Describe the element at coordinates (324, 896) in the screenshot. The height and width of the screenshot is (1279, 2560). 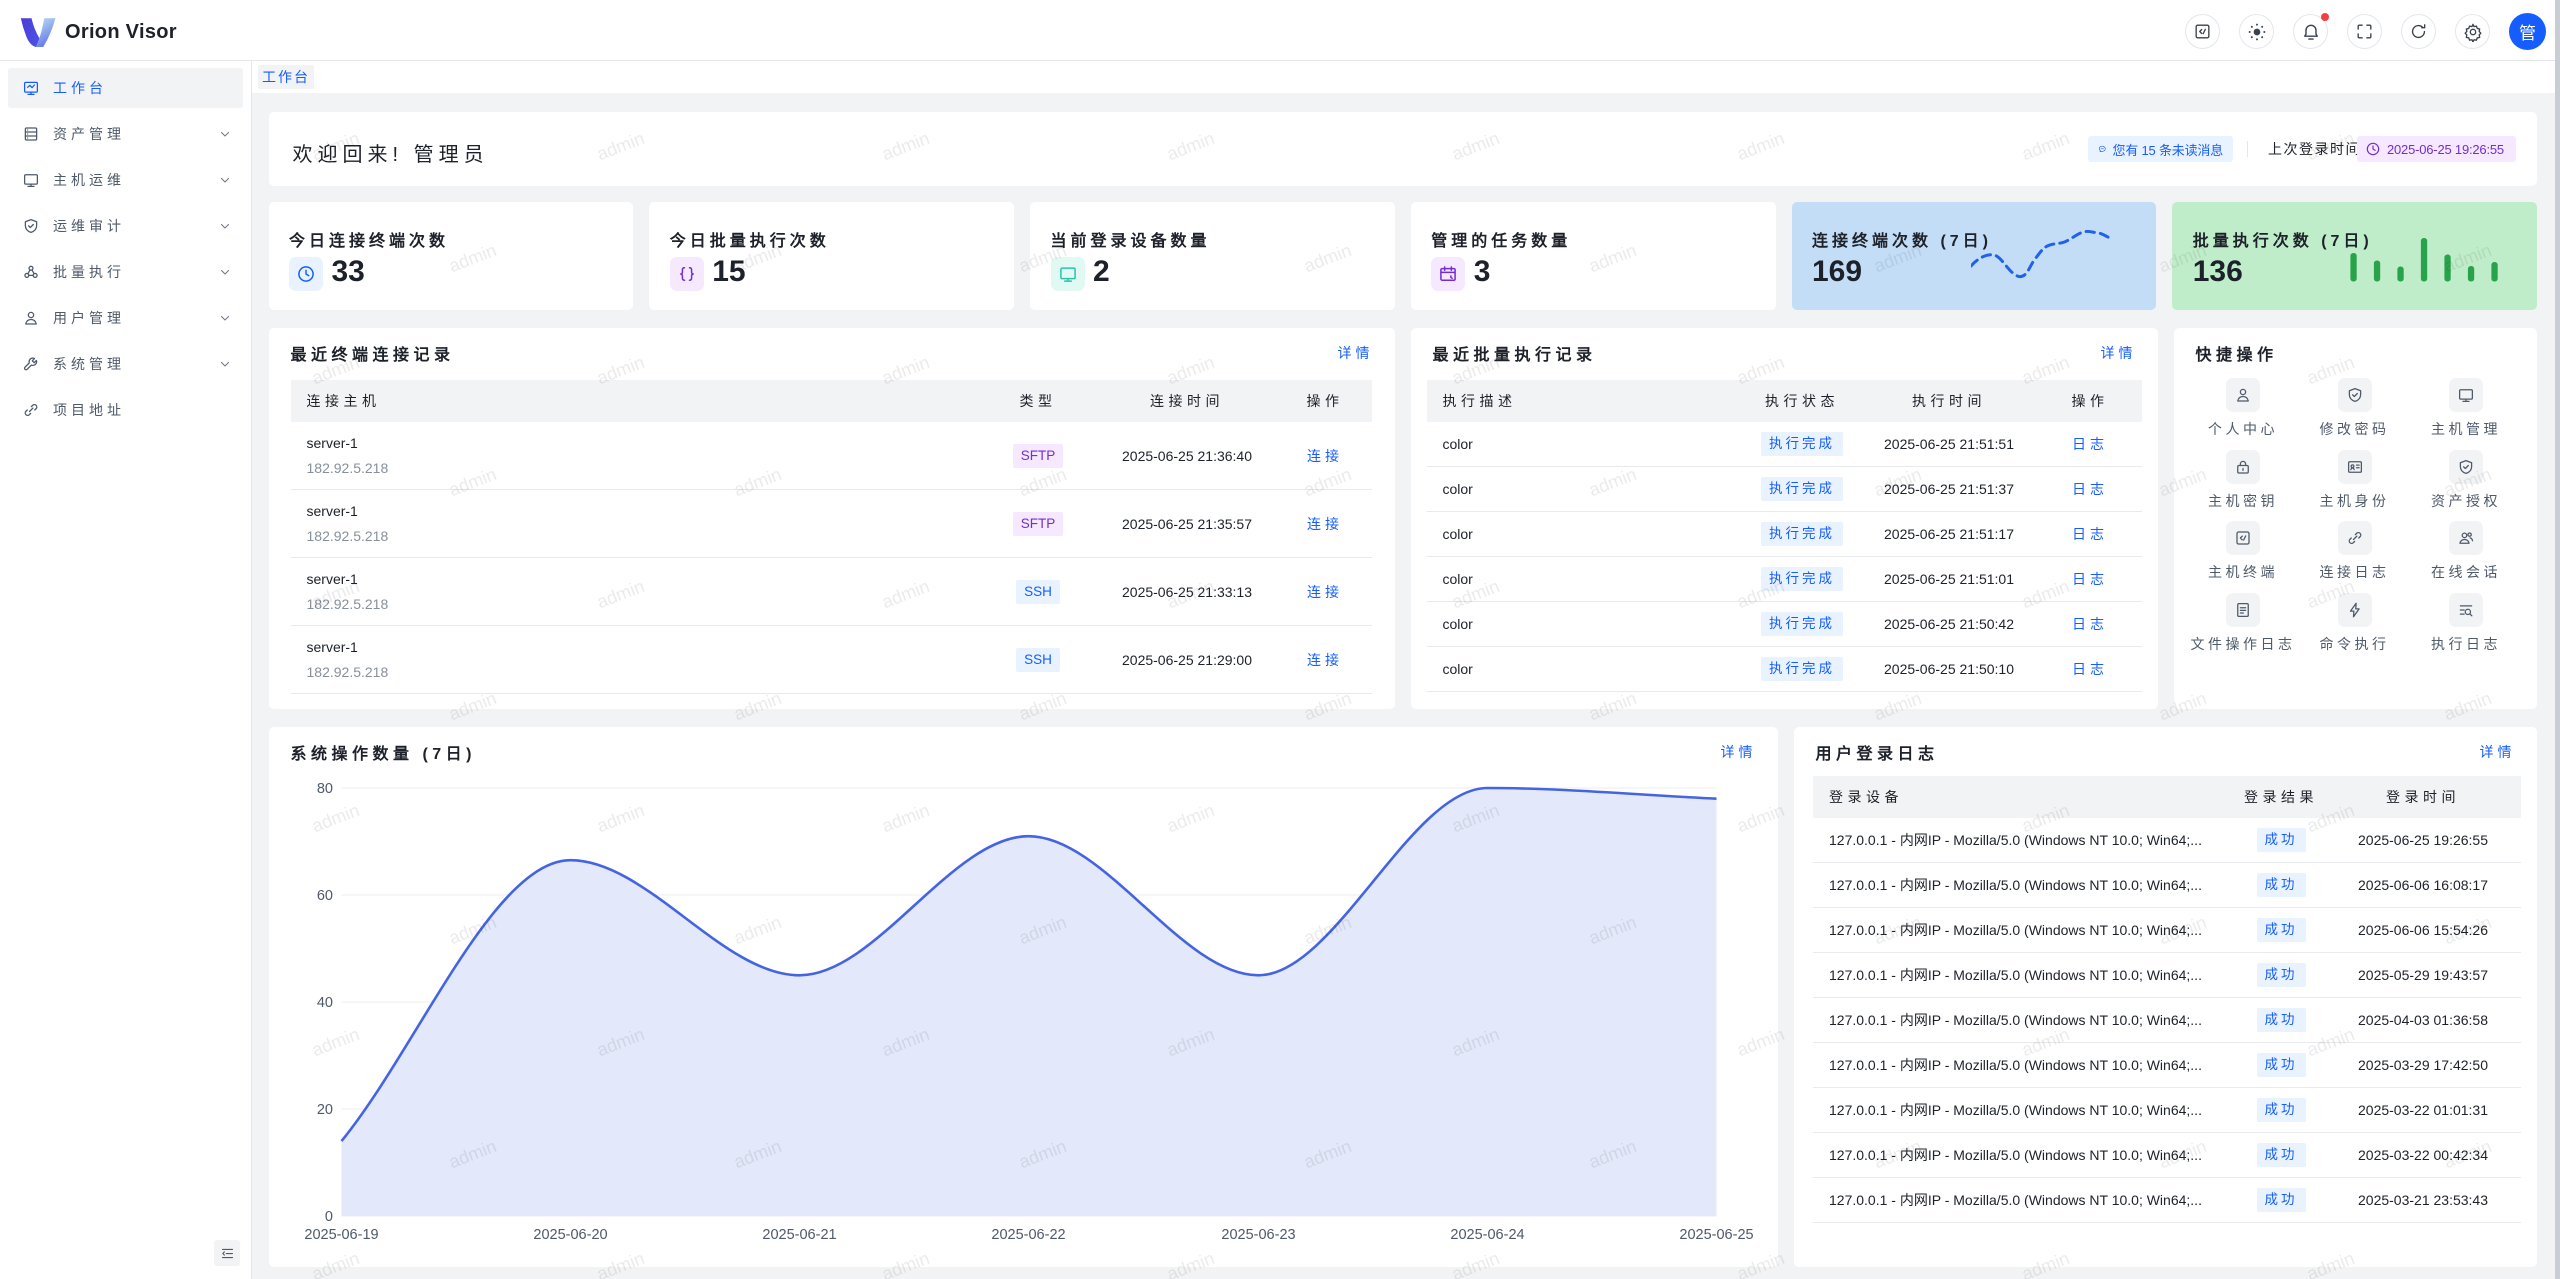
I see `svg-text: 60` at that location.